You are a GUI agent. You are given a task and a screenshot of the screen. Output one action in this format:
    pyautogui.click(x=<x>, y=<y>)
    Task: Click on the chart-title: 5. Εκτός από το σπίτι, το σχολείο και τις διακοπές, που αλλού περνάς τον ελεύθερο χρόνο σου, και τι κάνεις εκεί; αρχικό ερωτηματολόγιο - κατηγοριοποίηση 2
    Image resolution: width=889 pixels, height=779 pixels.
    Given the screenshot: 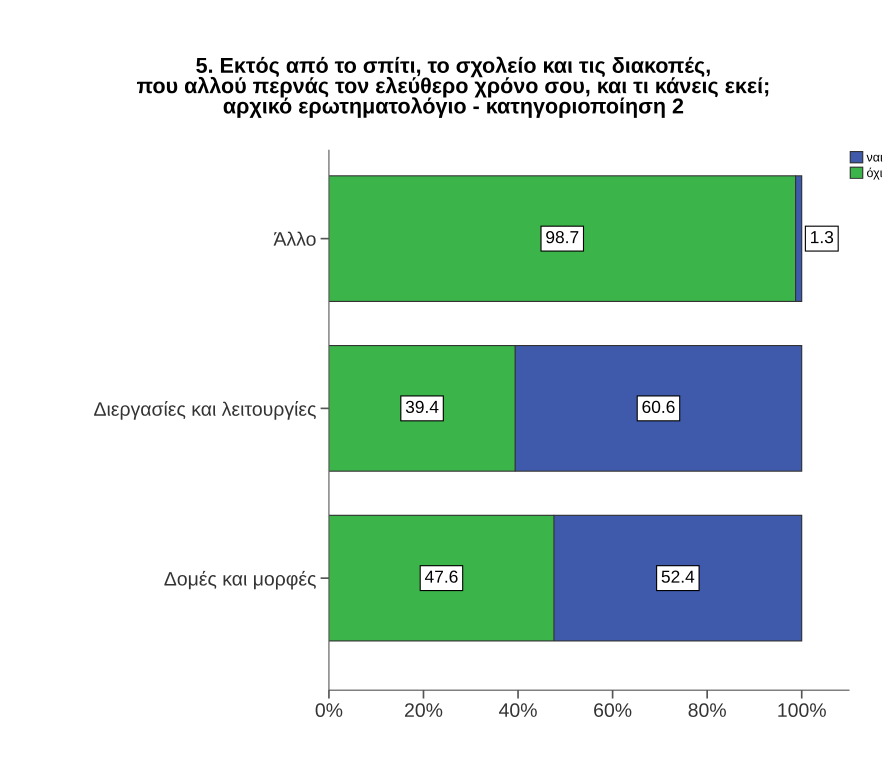 What is the action you would take?
    pyautogui.click(x=452, y=87)
    